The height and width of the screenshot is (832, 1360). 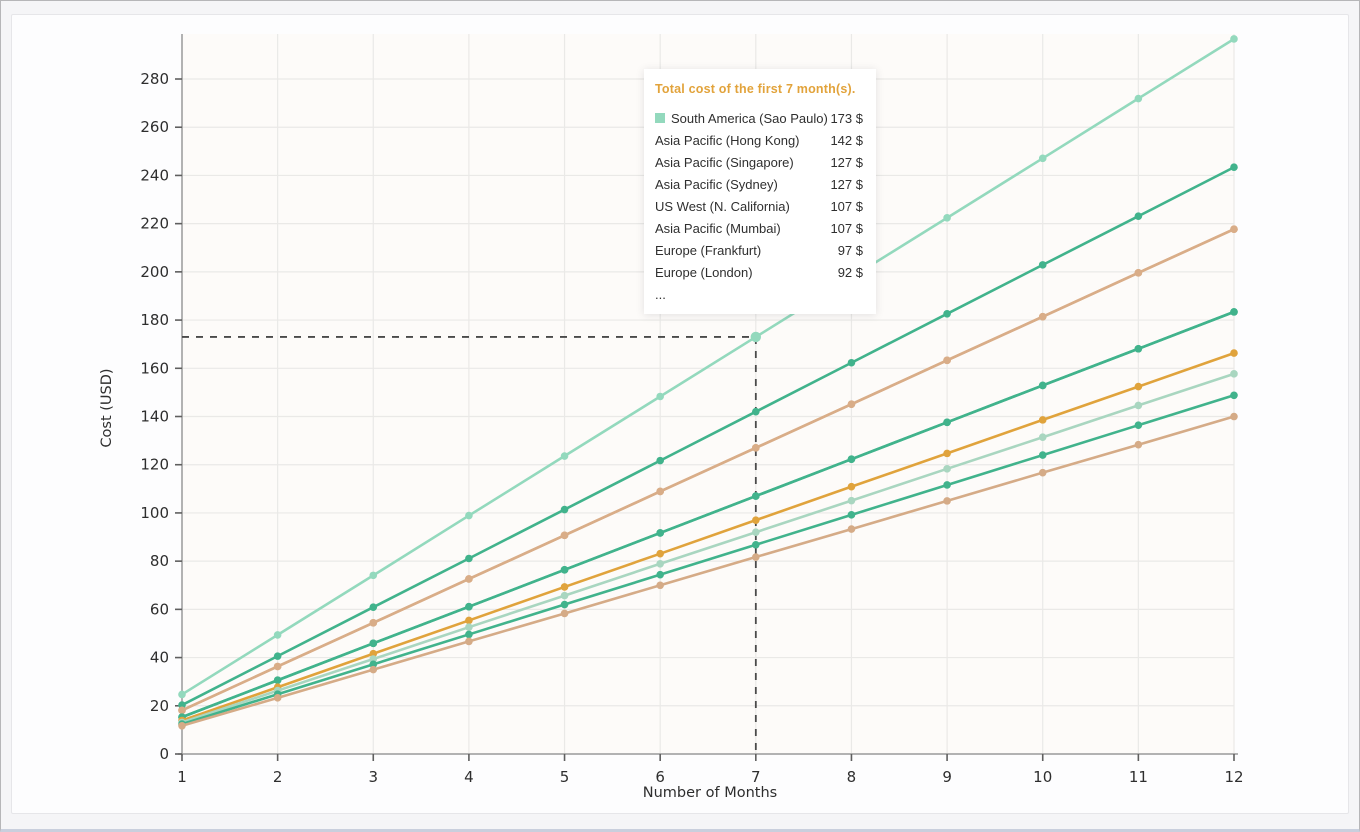 What do you see at coordinates (759, 272) in the screenshot?
I see `tooltip-row: Europe (London) 92 $` at bounding box center [759, 272].